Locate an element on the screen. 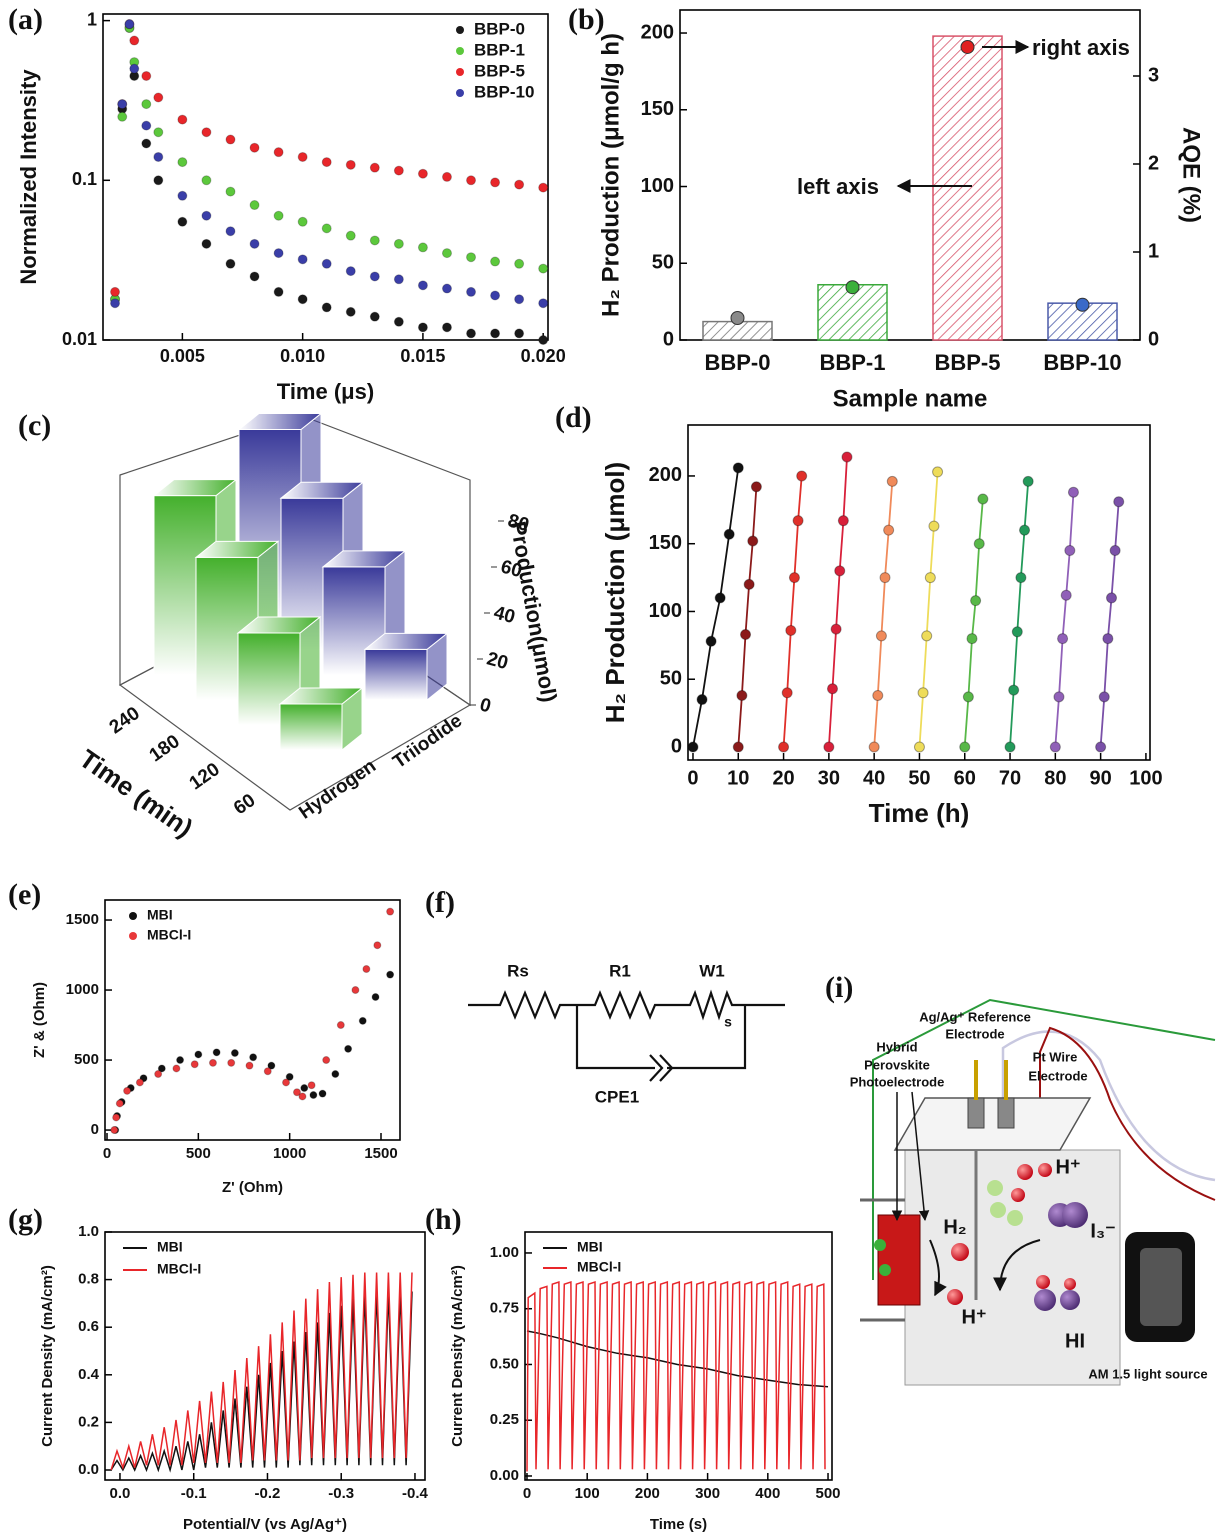  x-tick-label: 20 is located at coordinates (783, 778).